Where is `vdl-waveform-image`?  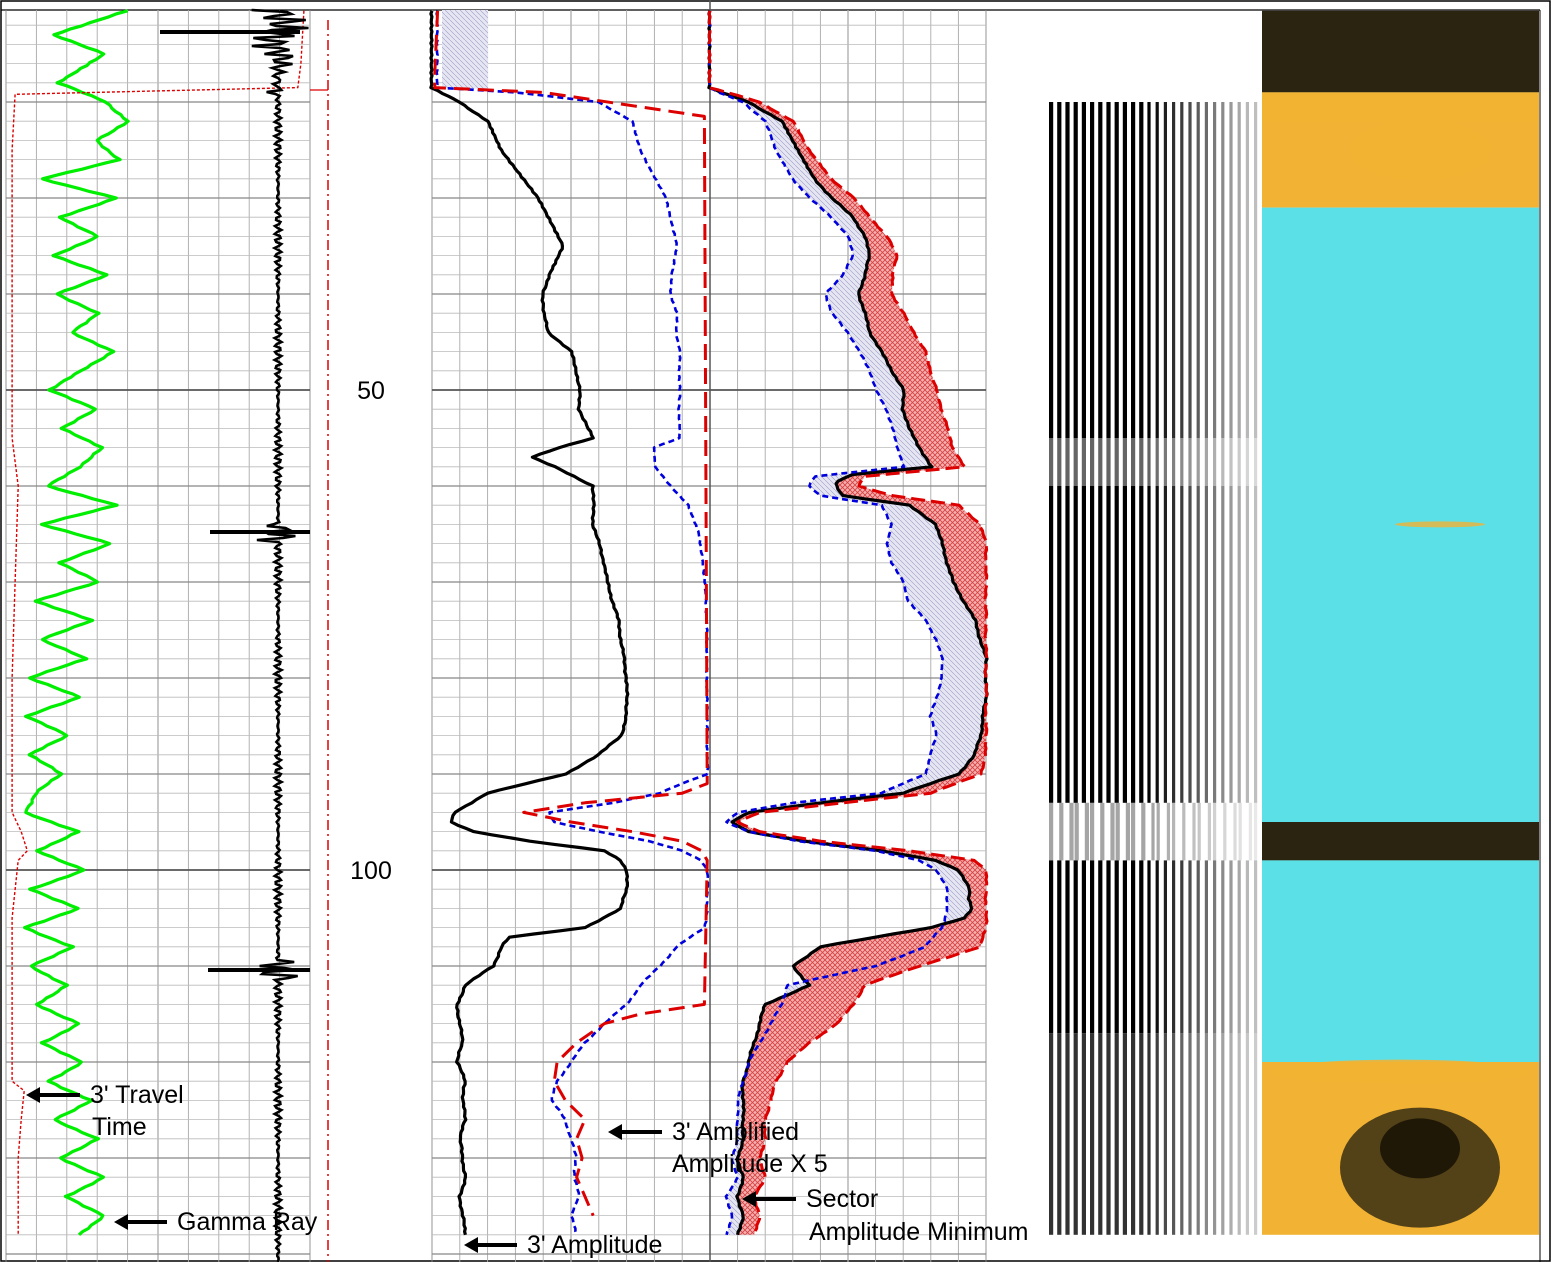 vdl-waveform-image is located at coordinates (1153, 668).